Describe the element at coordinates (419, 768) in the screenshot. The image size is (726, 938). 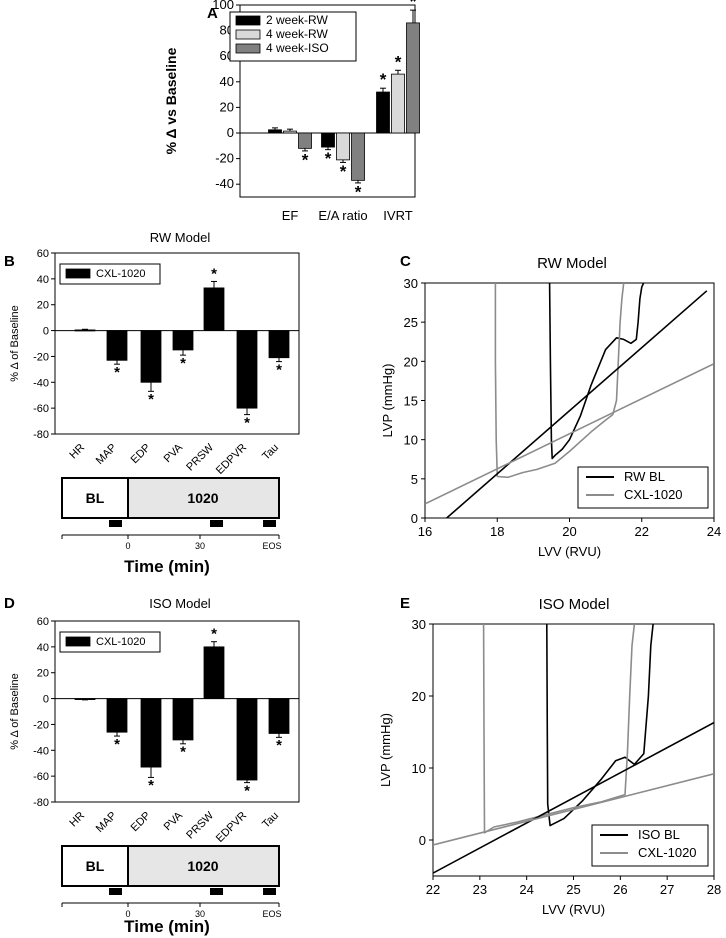
I see `y-tick-label: 10` at that location.